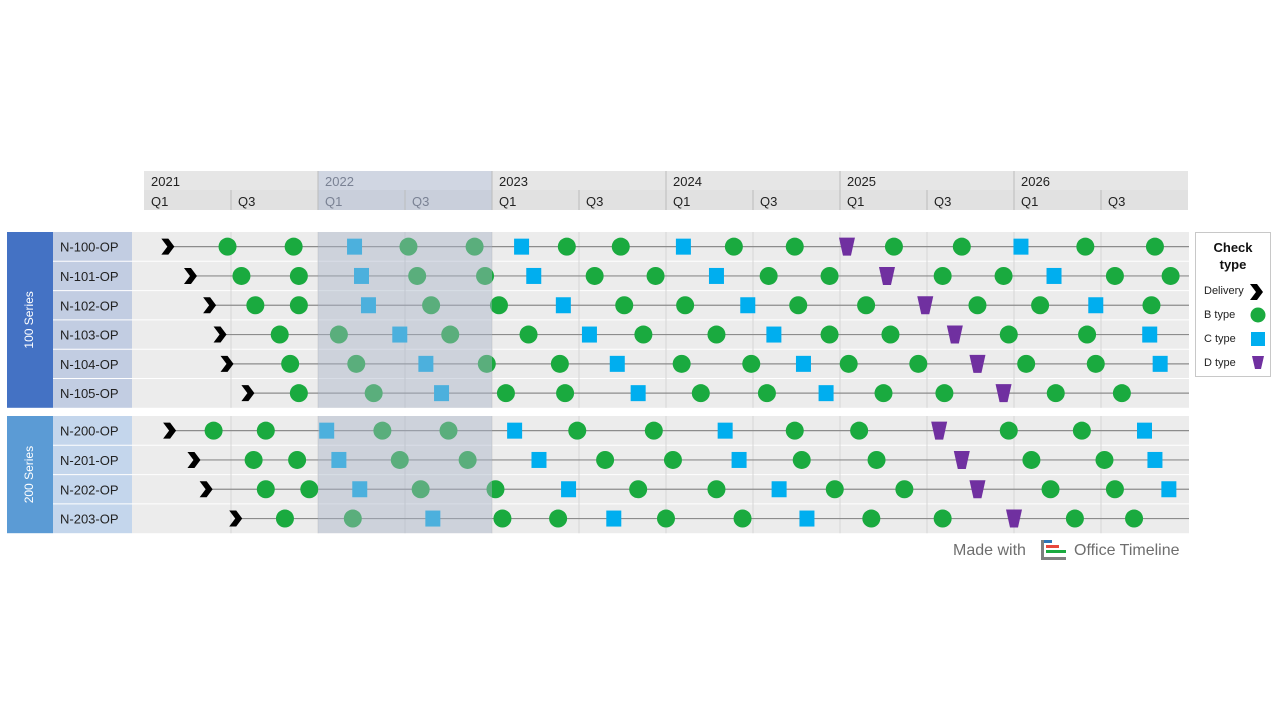 The image size is (1280, 720). I want to click on year-label: 2024, so click(687, 181).